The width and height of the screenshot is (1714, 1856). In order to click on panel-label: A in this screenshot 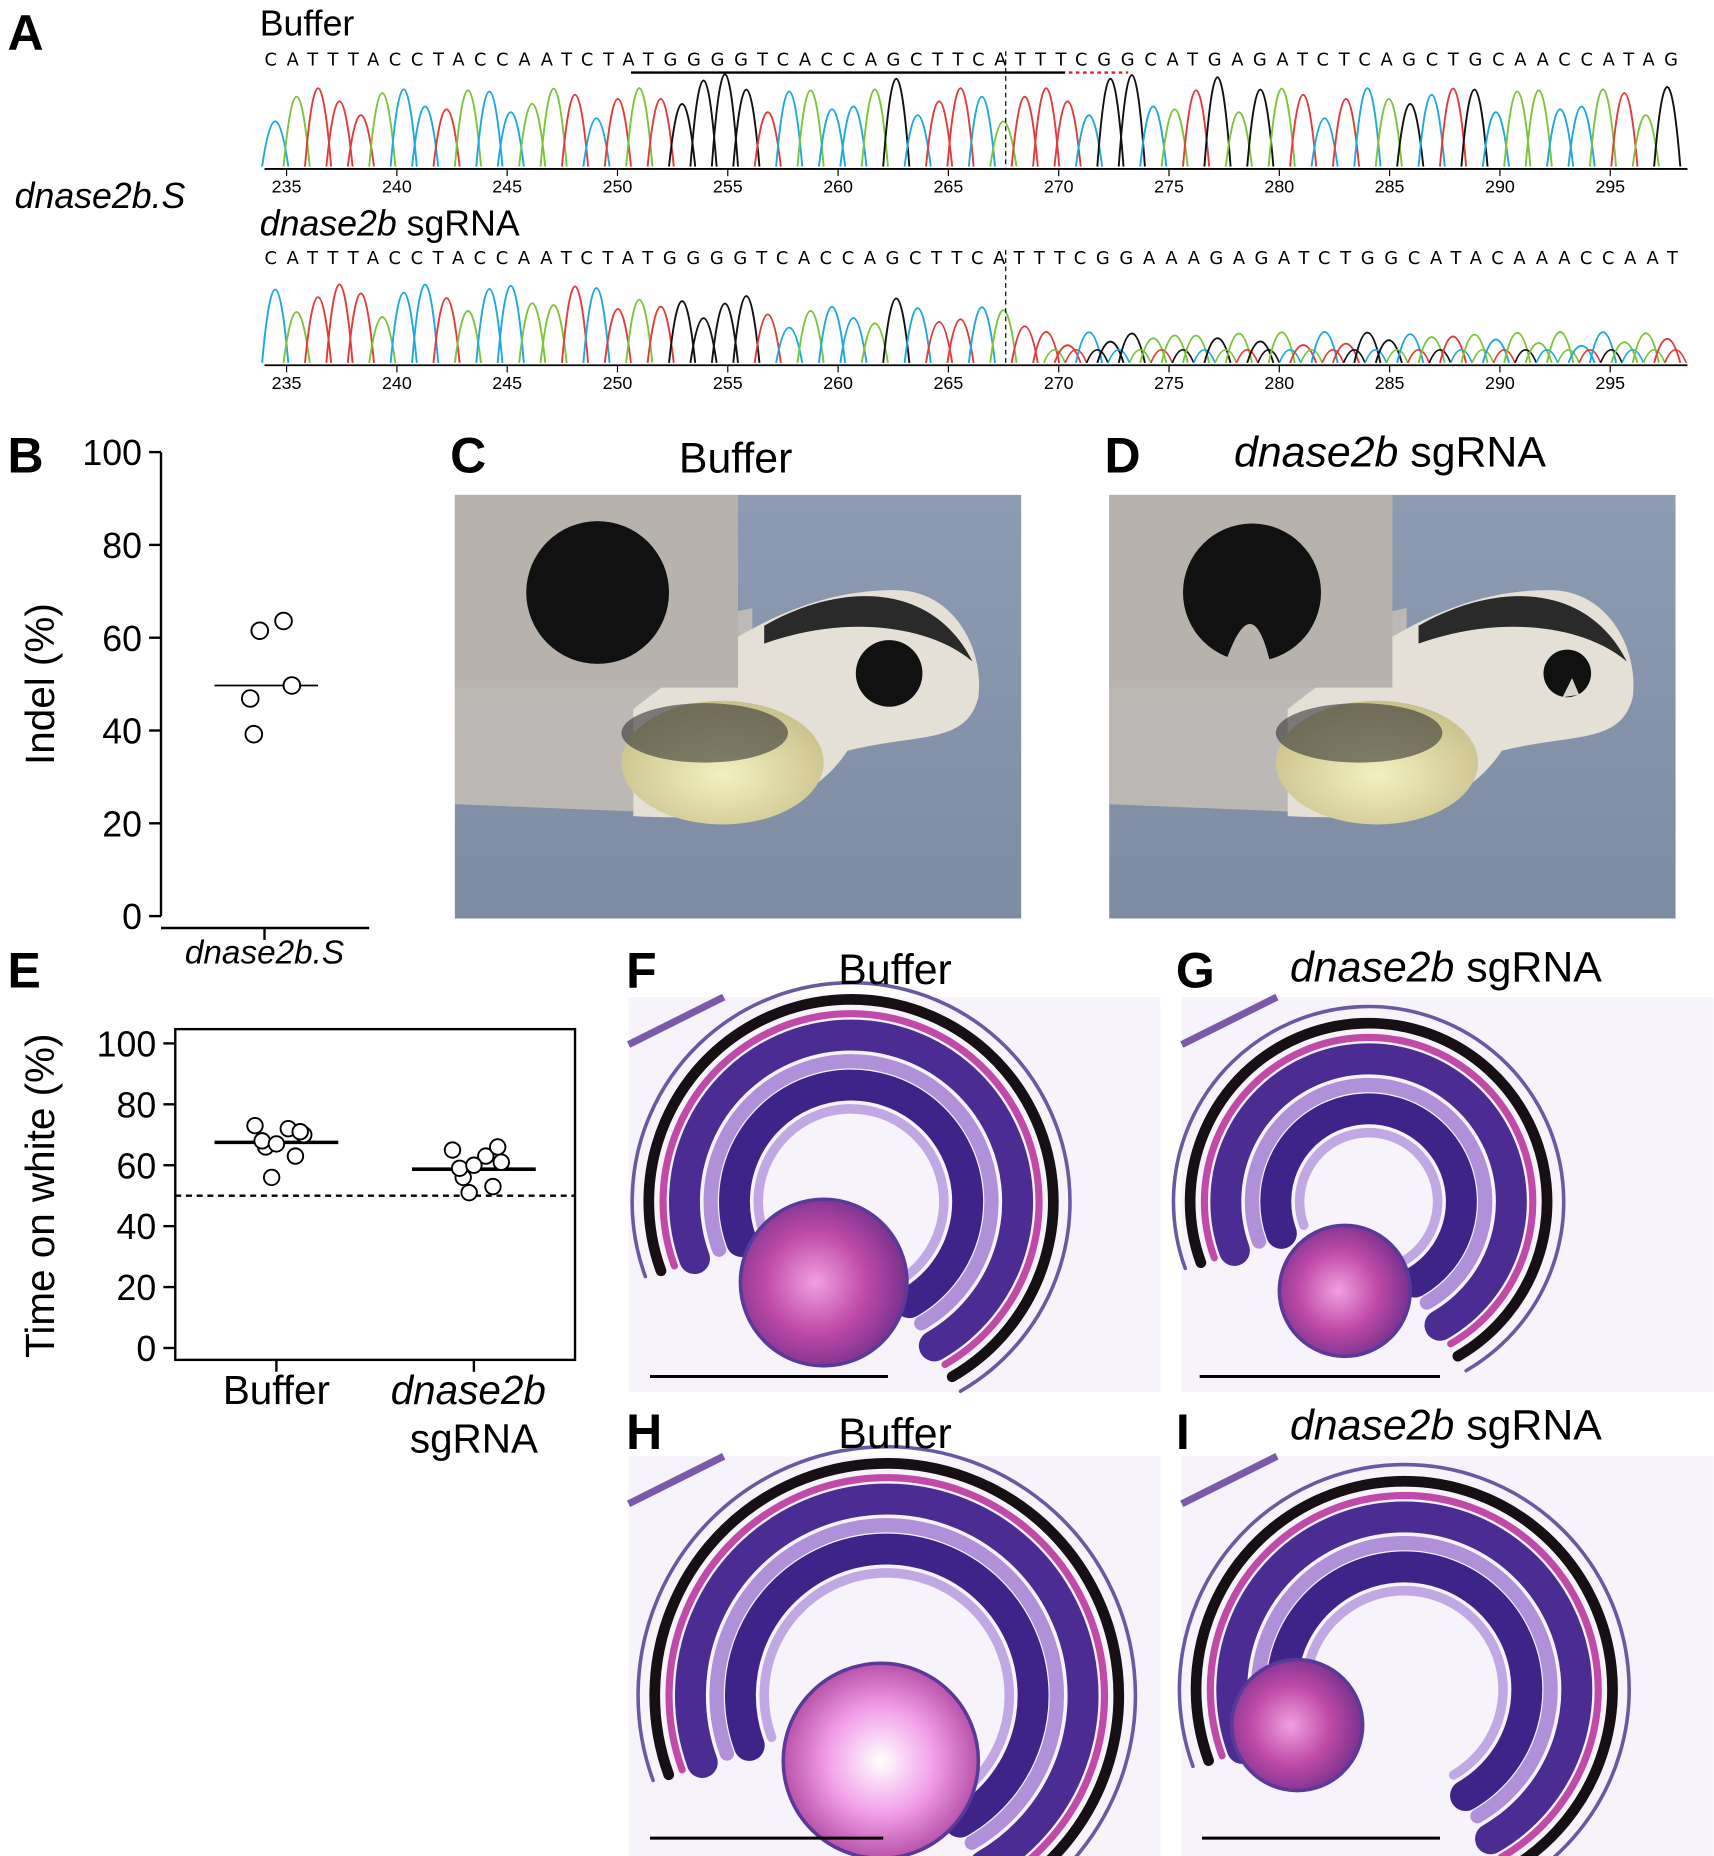, I will do `click(26, 33)`.